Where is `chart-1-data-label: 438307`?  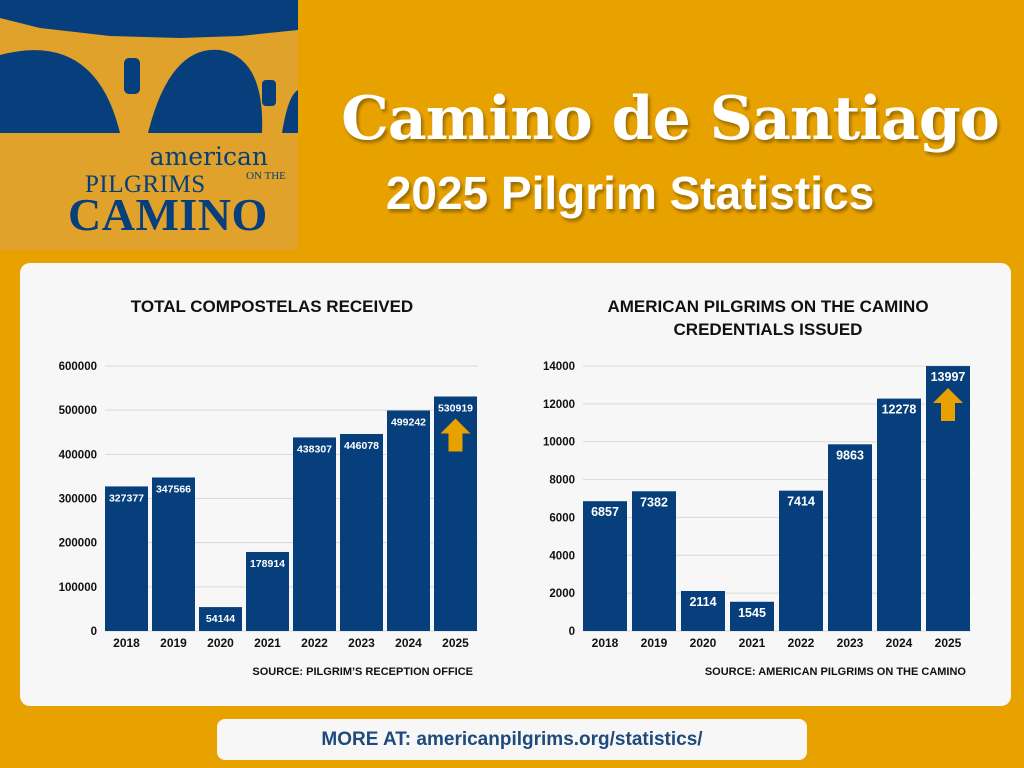
chart-1-data-label: 438307 is located at coordinates (314, 449).